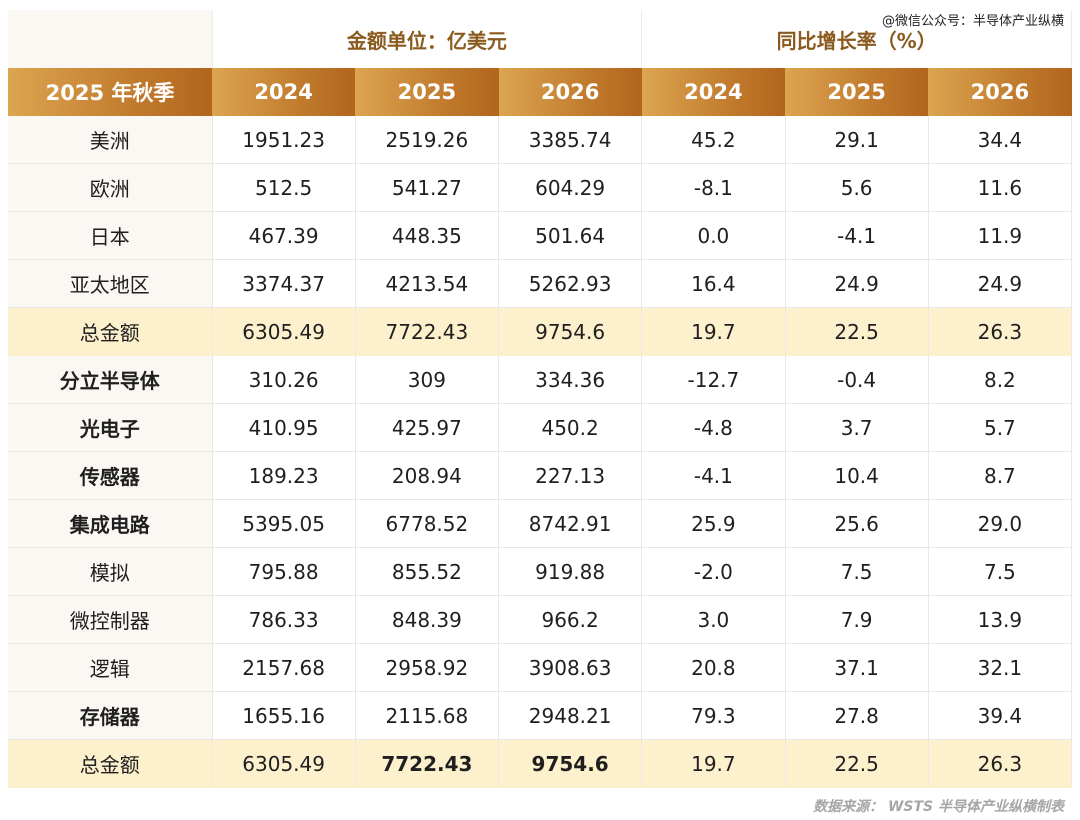 Image resolution: width=1080 pixels, height=820 pixels. Describe the element at coordinates (1000, 619) in the screenshot. I see `table-cell: 13.9` at that location.